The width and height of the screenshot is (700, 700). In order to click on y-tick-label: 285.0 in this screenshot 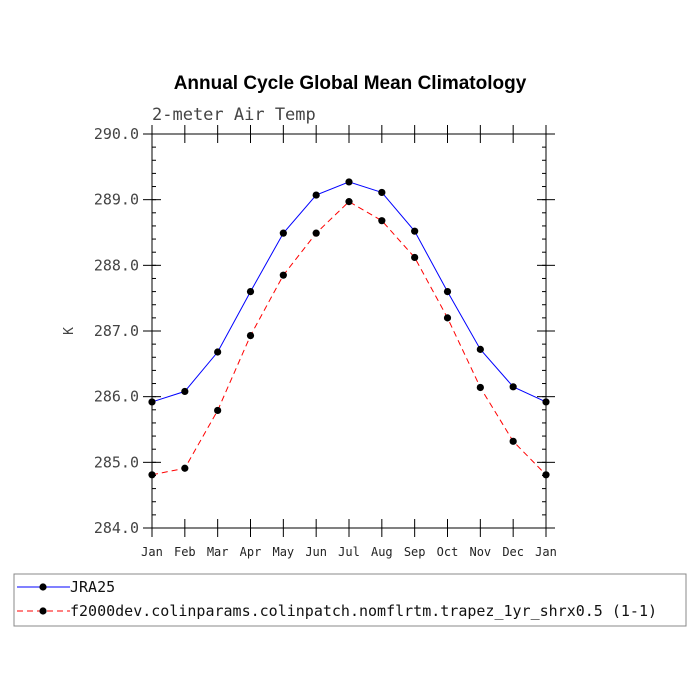, I will do `click(116, 462)`.